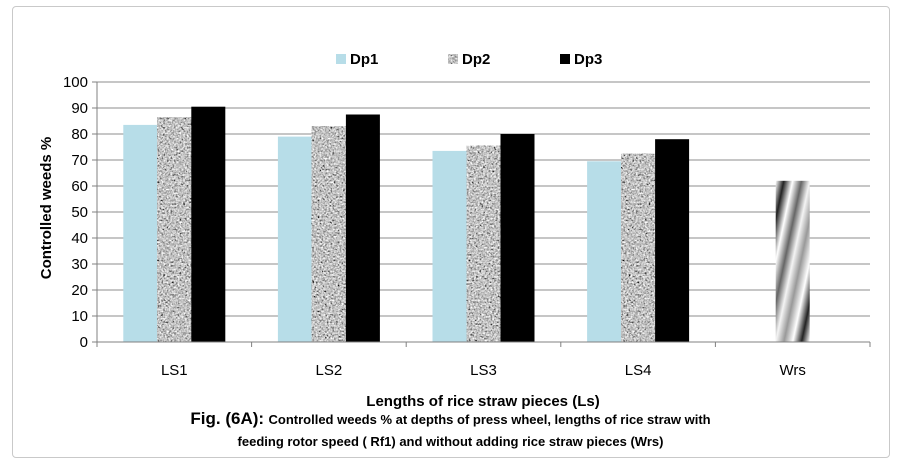  What do you see at coordinates (294, 239) in the screenshot?
I see `bar-ls2-dp1` at bounding box center [294, 239].